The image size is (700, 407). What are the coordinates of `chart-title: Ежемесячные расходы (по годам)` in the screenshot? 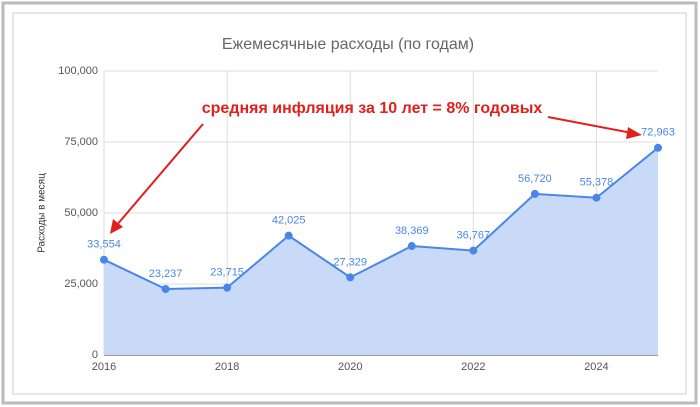 It's located at (348, 44).